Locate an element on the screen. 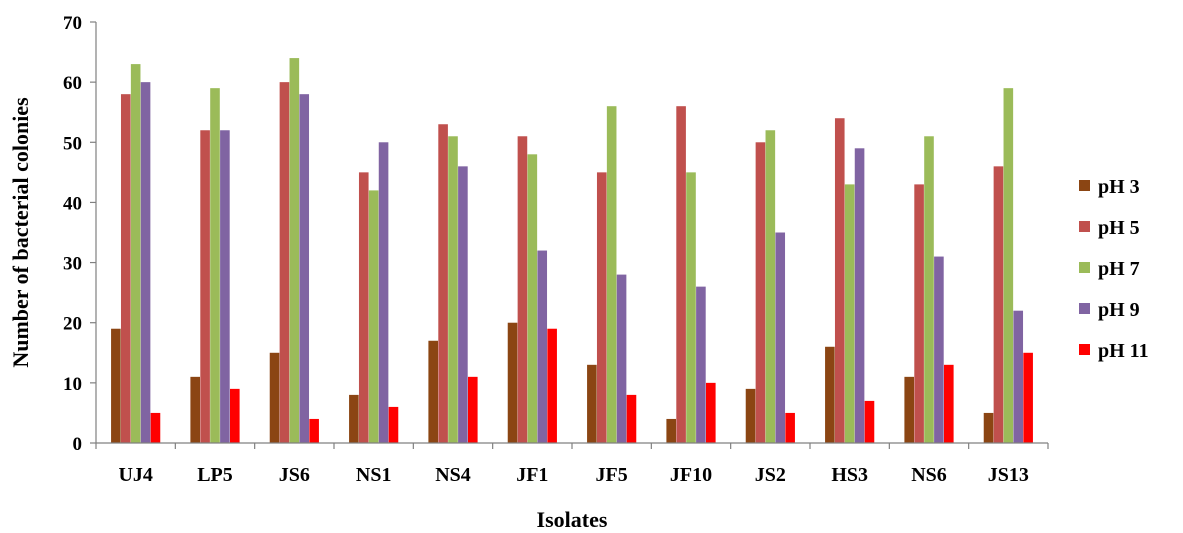 The height and width of the screenshot is (533, 1183). x-tick-label: JS6 is located at coordinates (294, 475).